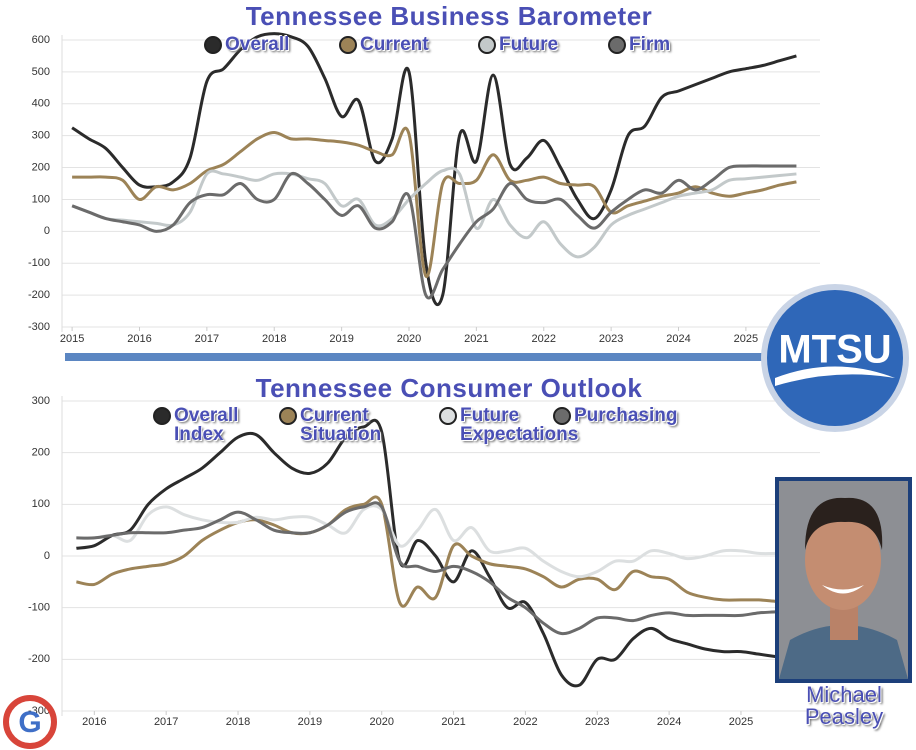 The height and width of the screenshot is (750, 916). What do you see at coordinates (626, 415) in the screenshot?
I see `legend-label: Purchasing` at bounding box center [626, 415].